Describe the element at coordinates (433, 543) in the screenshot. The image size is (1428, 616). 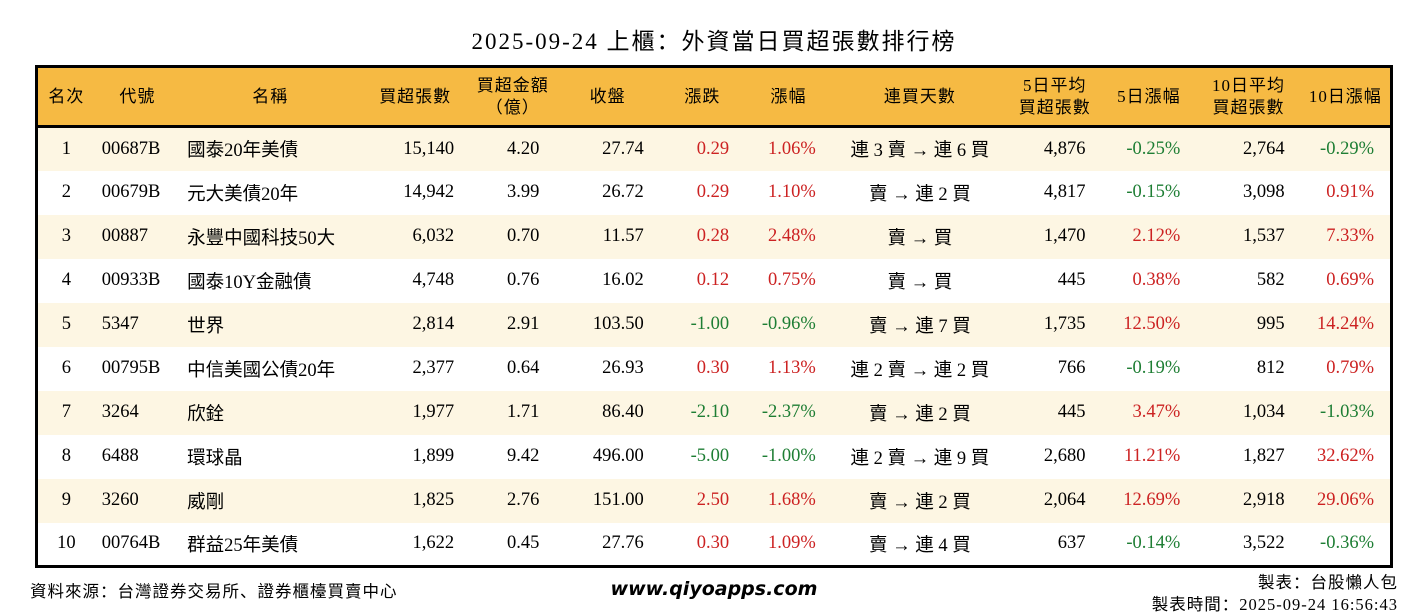
I see `cell-net-buy-volume: 1,622` at that location.